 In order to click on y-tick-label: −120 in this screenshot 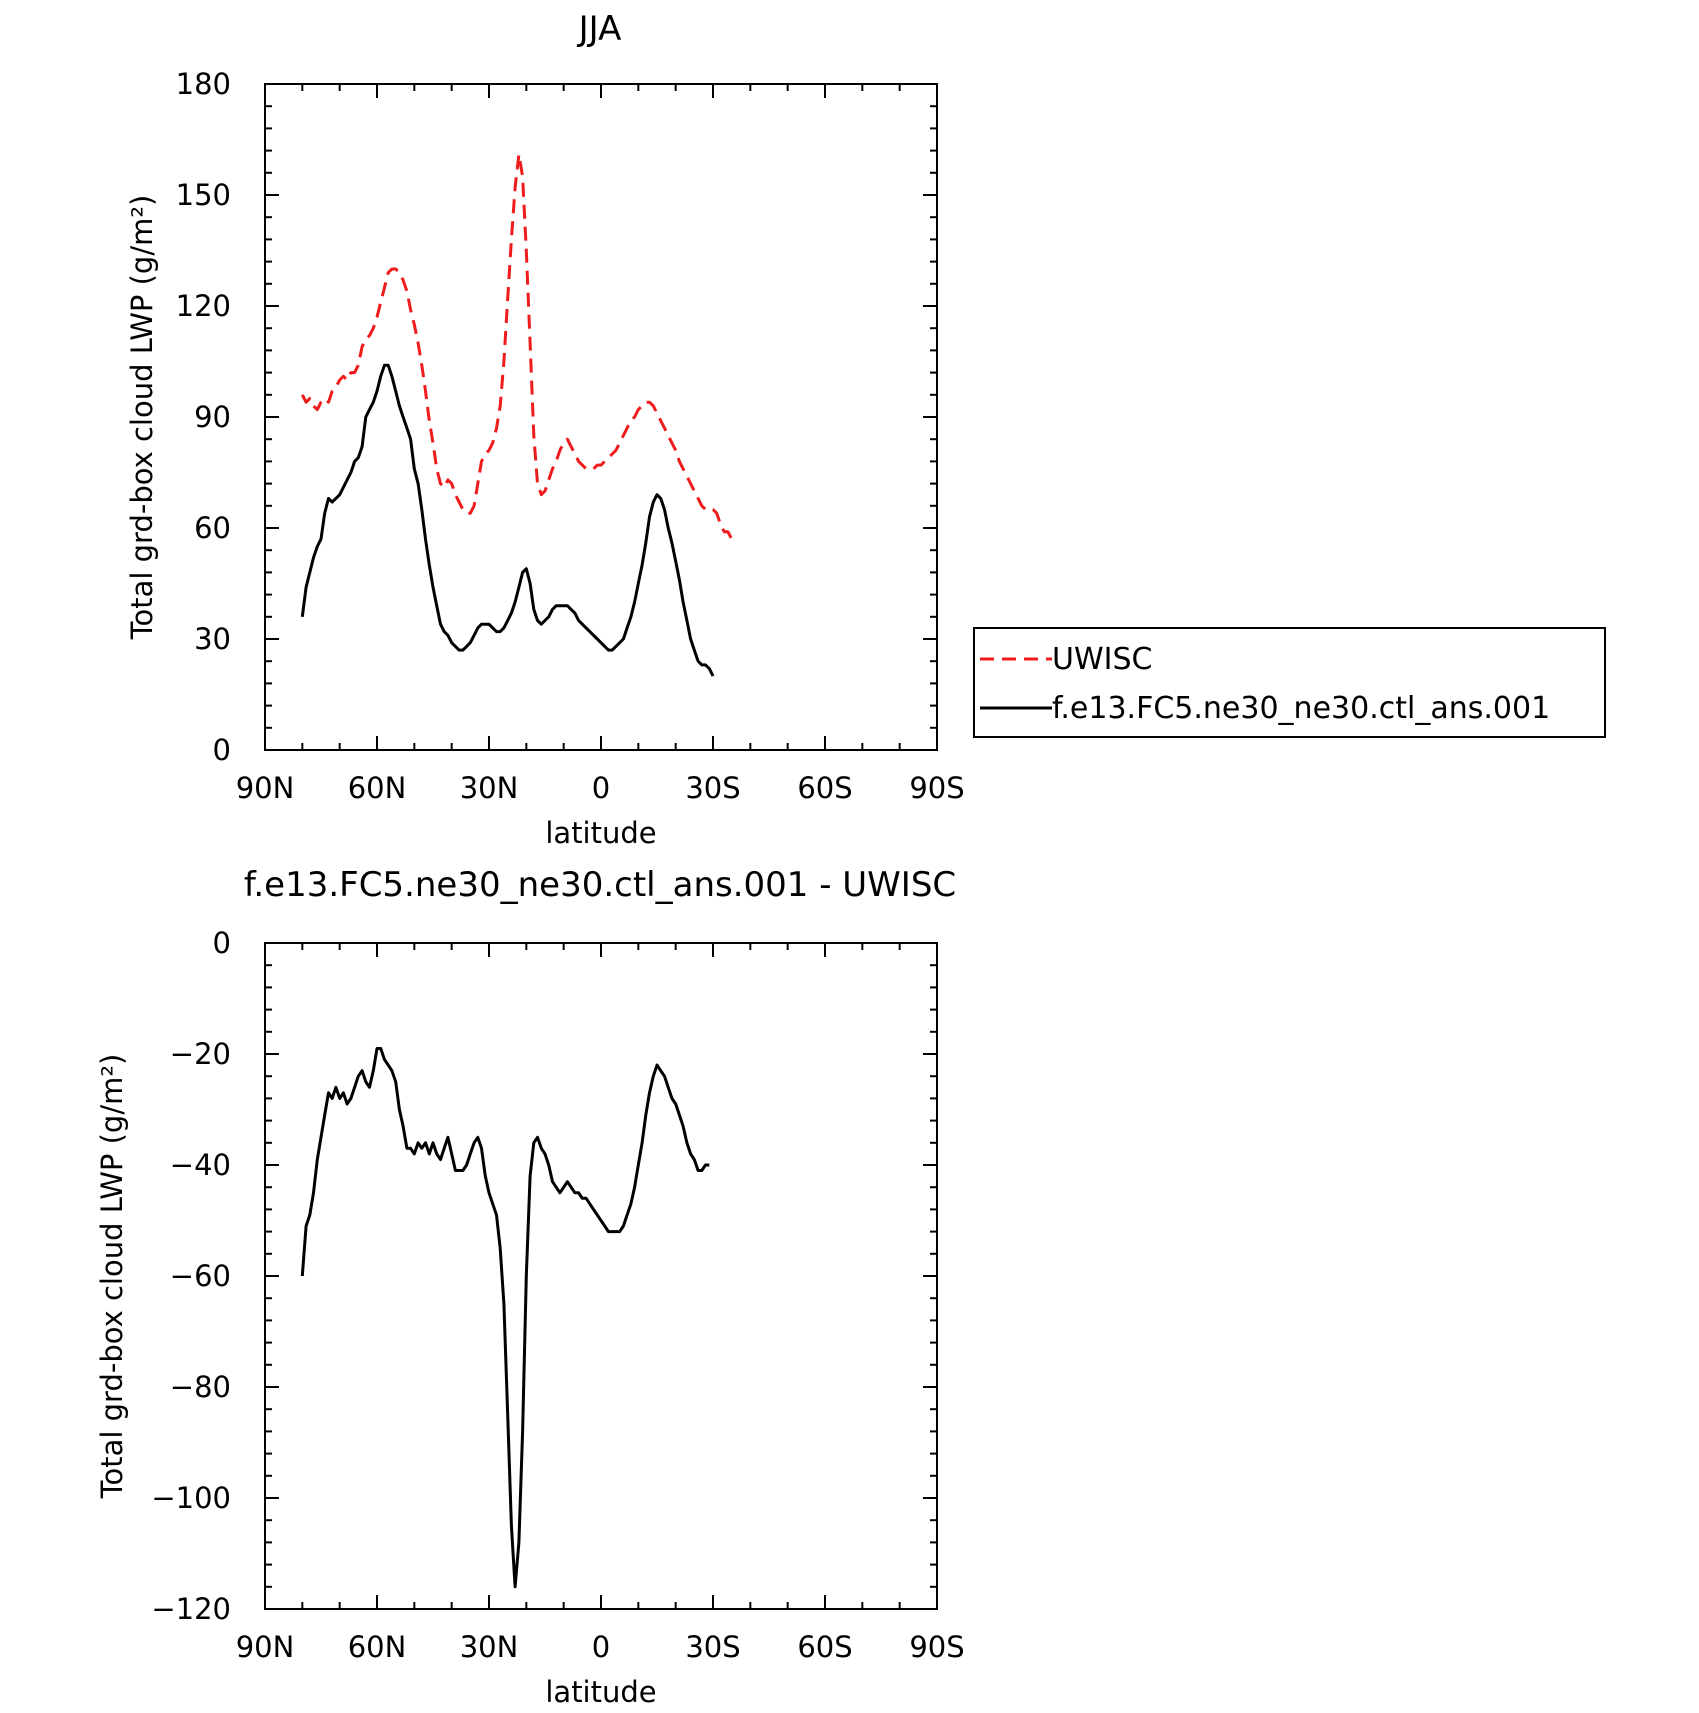, I will do `click(191, 1609)`.